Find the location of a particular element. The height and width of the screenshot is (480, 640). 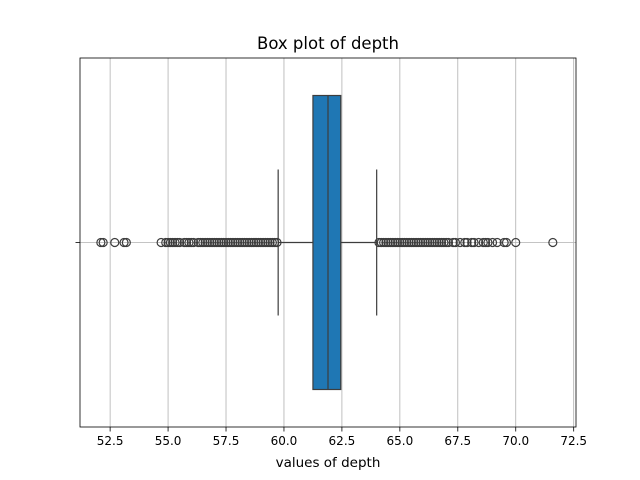

x-tick-label: 70.0 is located at coordinates (515, 441).